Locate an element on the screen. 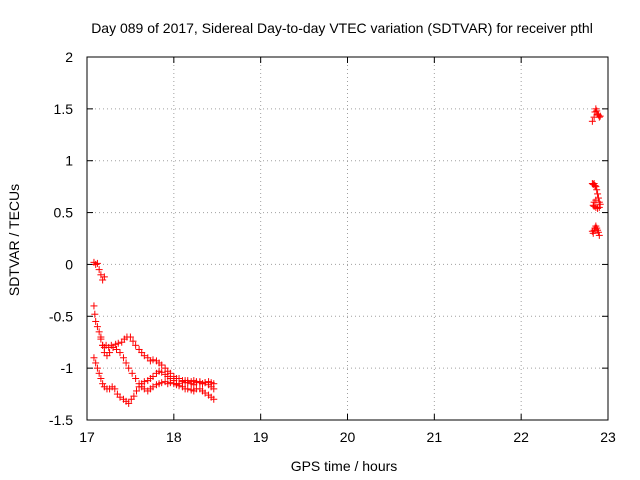  x-tick-label: 21 is located at coordinates (435, 437).